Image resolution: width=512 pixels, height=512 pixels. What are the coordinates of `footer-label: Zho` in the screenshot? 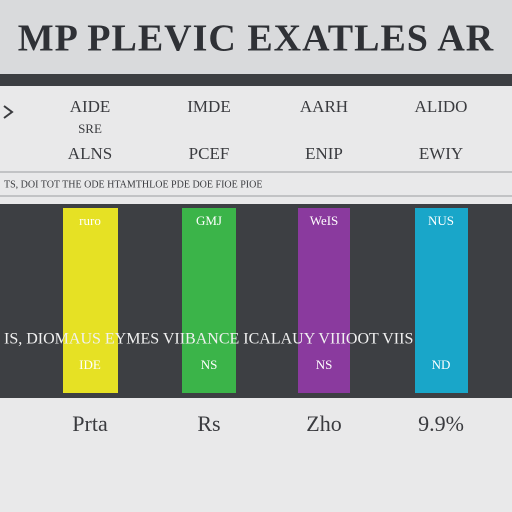 It's located at (323, 423).